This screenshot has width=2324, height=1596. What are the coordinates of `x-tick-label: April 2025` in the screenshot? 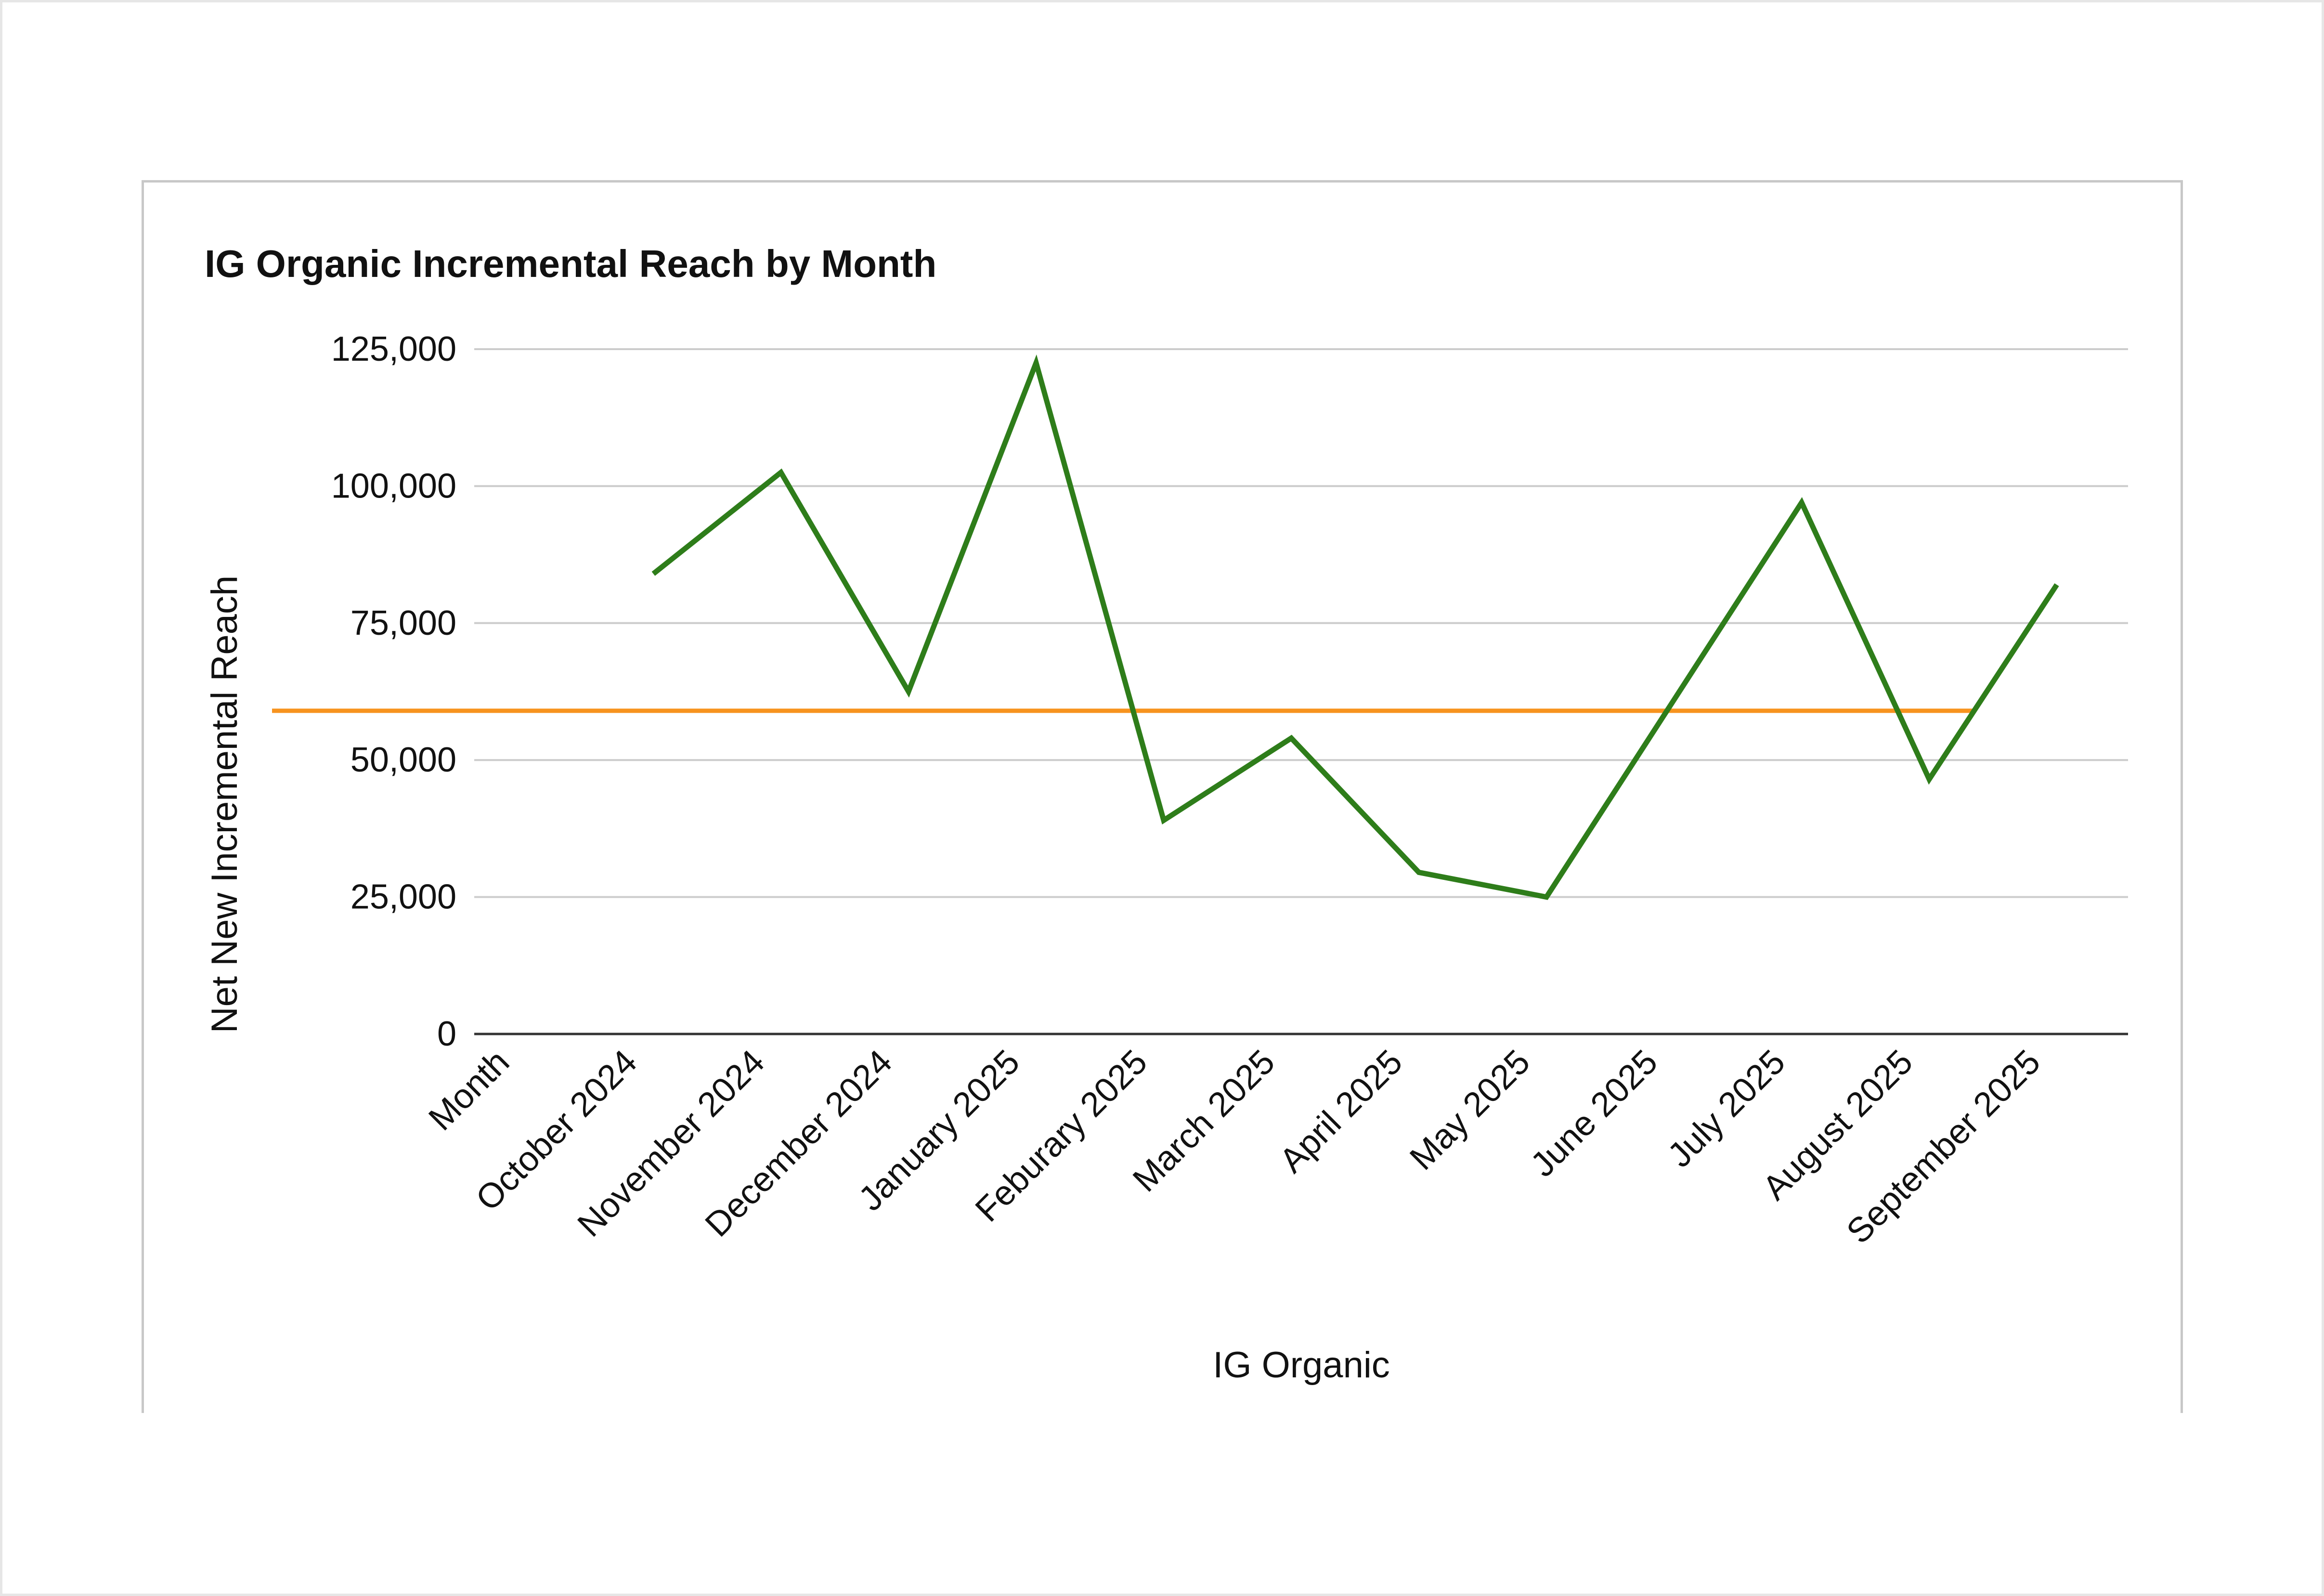 It's located at (1341, 1111).